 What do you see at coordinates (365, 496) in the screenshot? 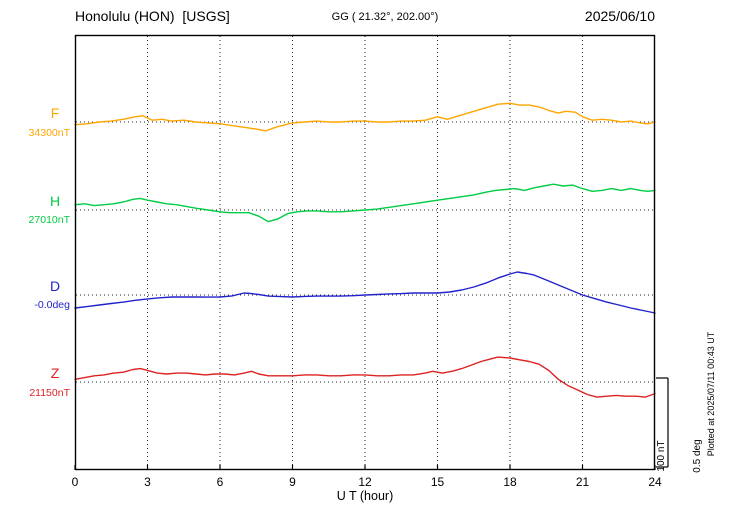
I see `x-axis-title: U T (hour)` at bounding box center [365, 496].